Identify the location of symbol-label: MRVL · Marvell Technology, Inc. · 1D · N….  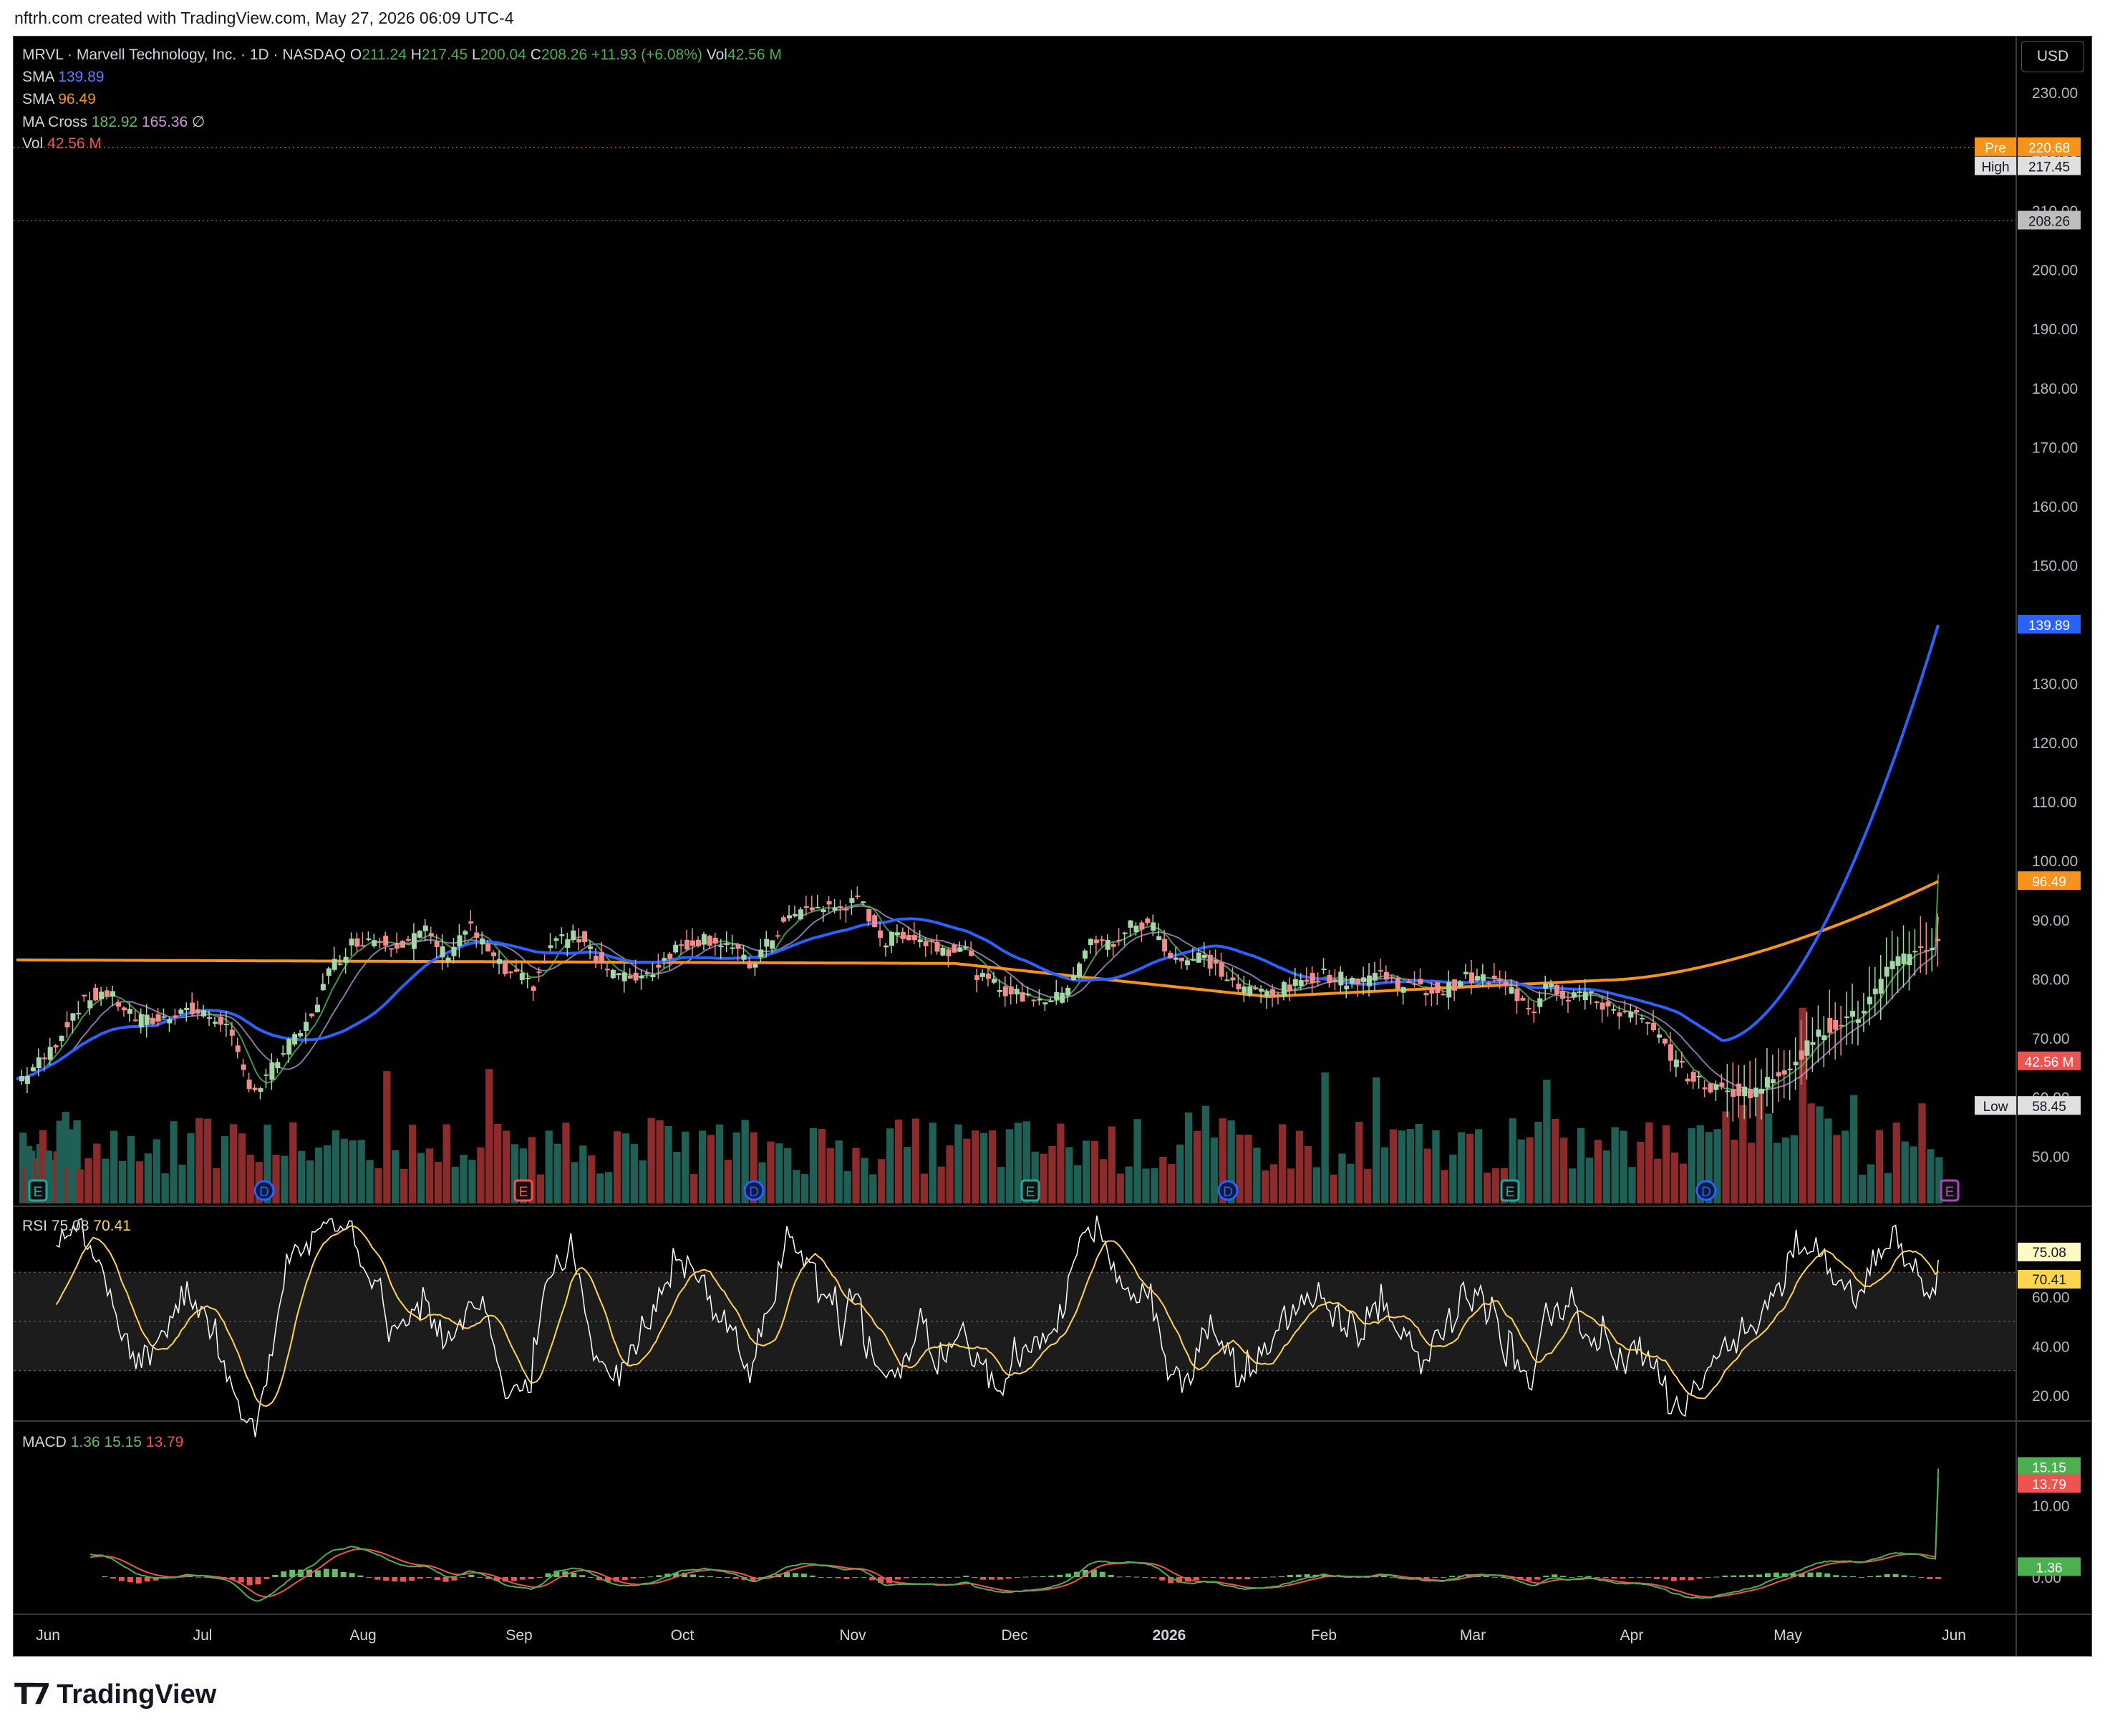
(184, 55).